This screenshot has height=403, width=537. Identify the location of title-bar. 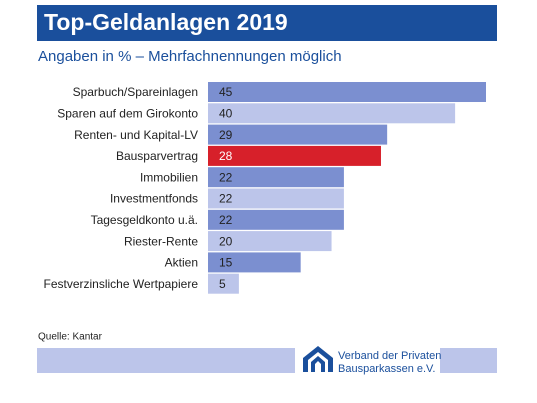
(267, 23).